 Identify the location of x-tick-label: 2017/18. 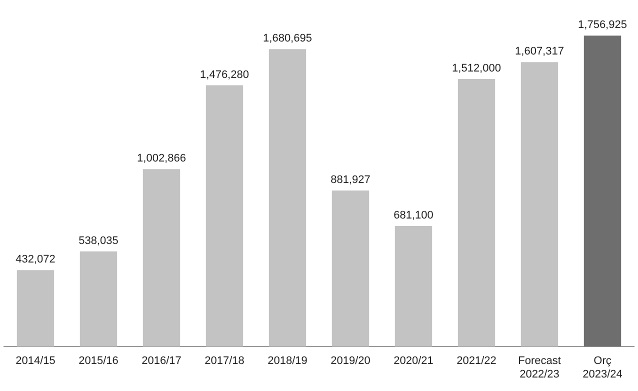
(224, 361).